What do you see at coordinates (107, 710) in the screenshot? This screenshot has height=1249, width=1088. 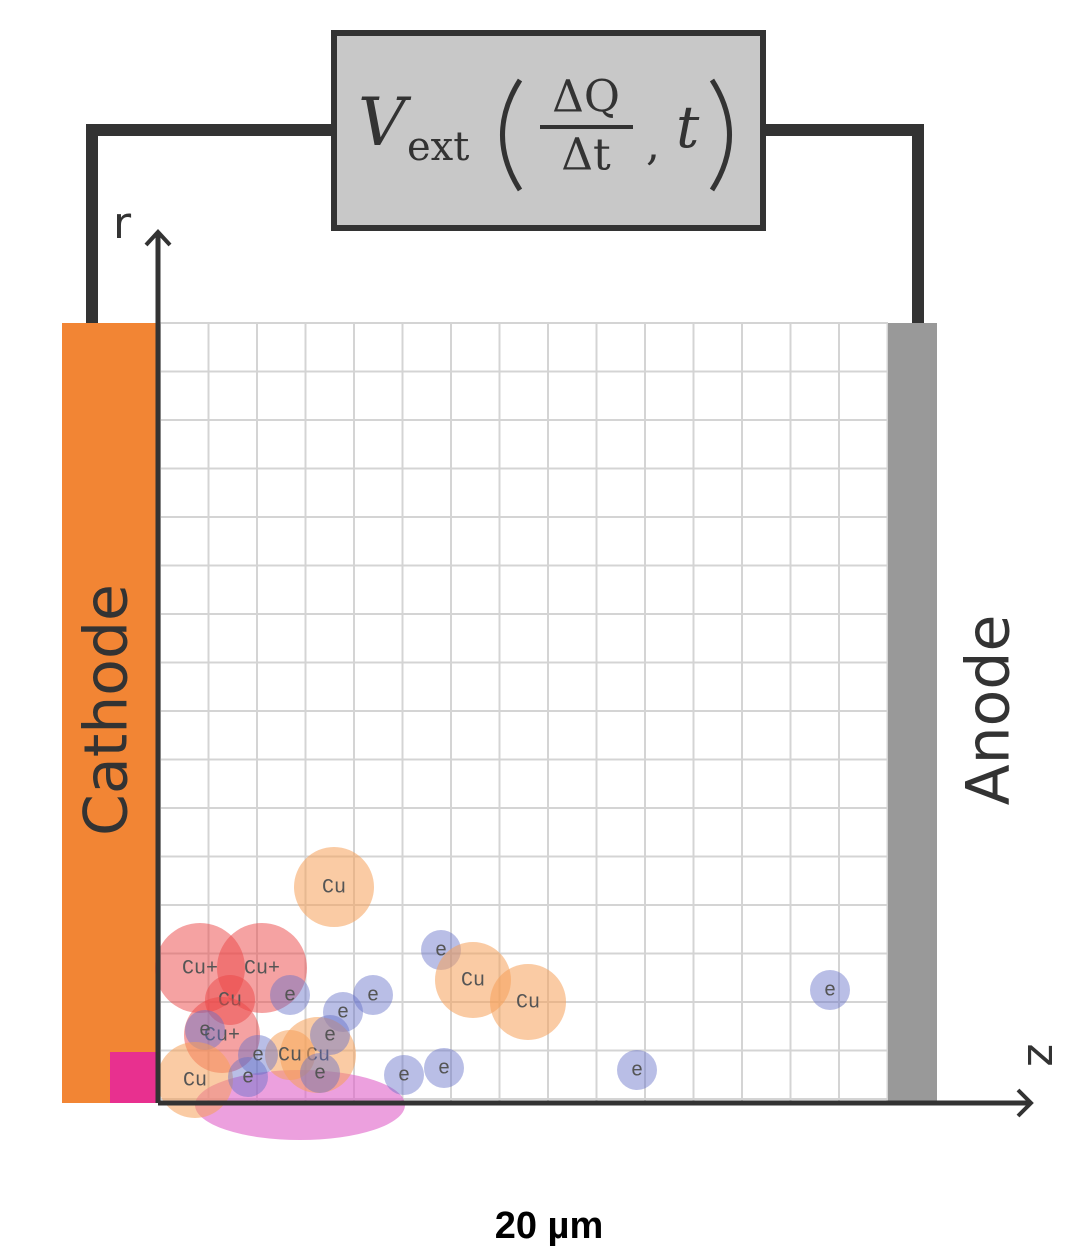 I see `cathode-label: Cathode` at bounding box center [107, 710].